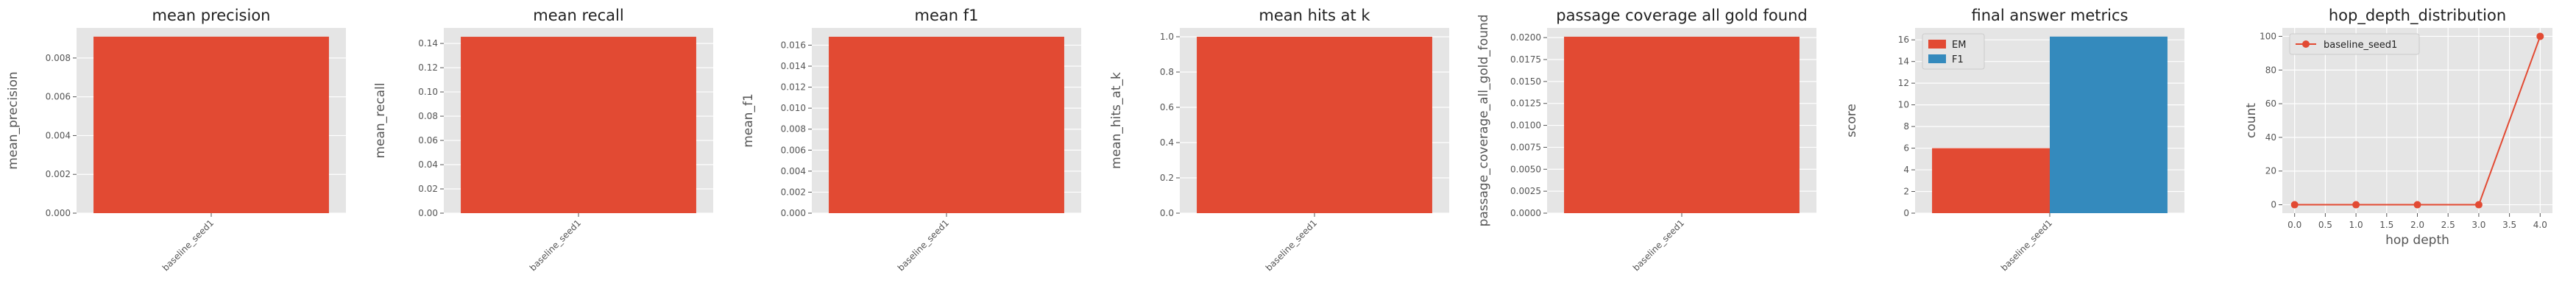 The height and width of the screenshot is (294, 2576). I want to click on legend-swatch-em, so click(1937, 44).